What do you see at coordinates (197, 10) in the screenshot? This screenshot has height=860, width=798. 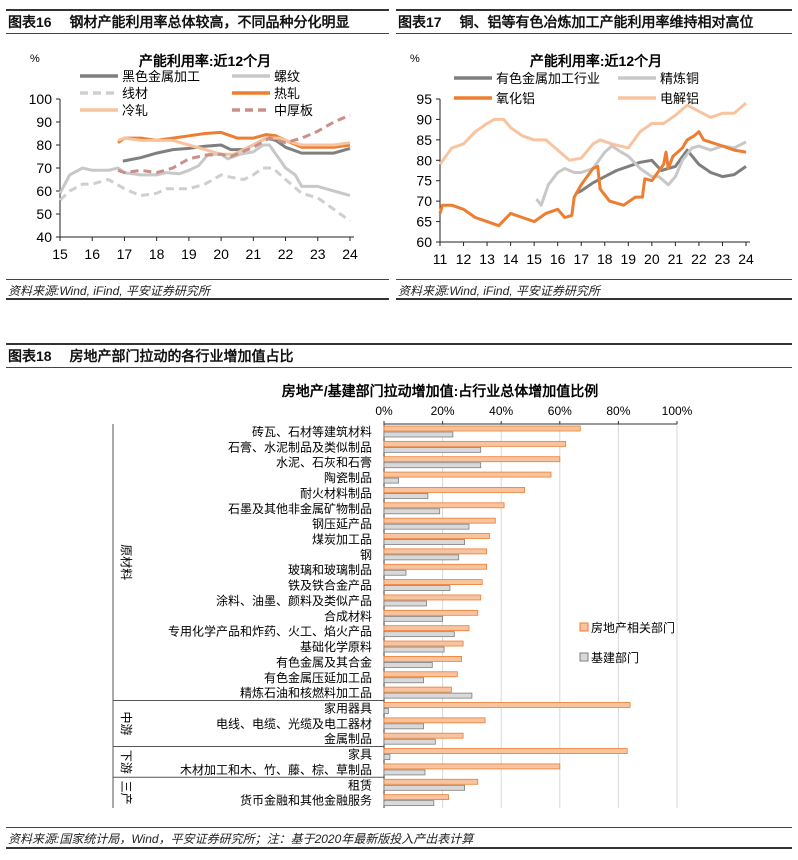 I see `fig16-top-rule` at bounding box center [197, 10].